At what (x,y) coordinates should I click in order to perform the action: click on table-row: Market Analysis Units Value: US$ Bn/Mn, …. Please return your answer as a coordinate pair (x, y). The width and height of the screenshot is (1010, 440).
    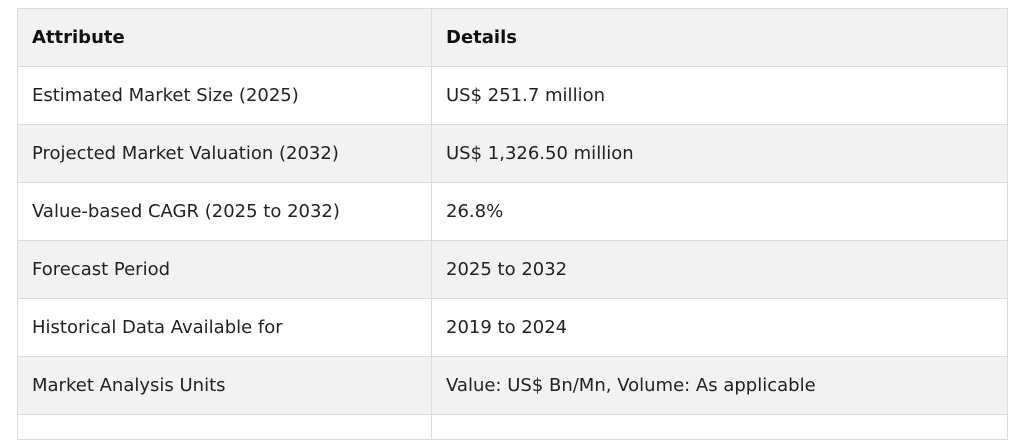
    Looking at the image, I should click on (512, 385).